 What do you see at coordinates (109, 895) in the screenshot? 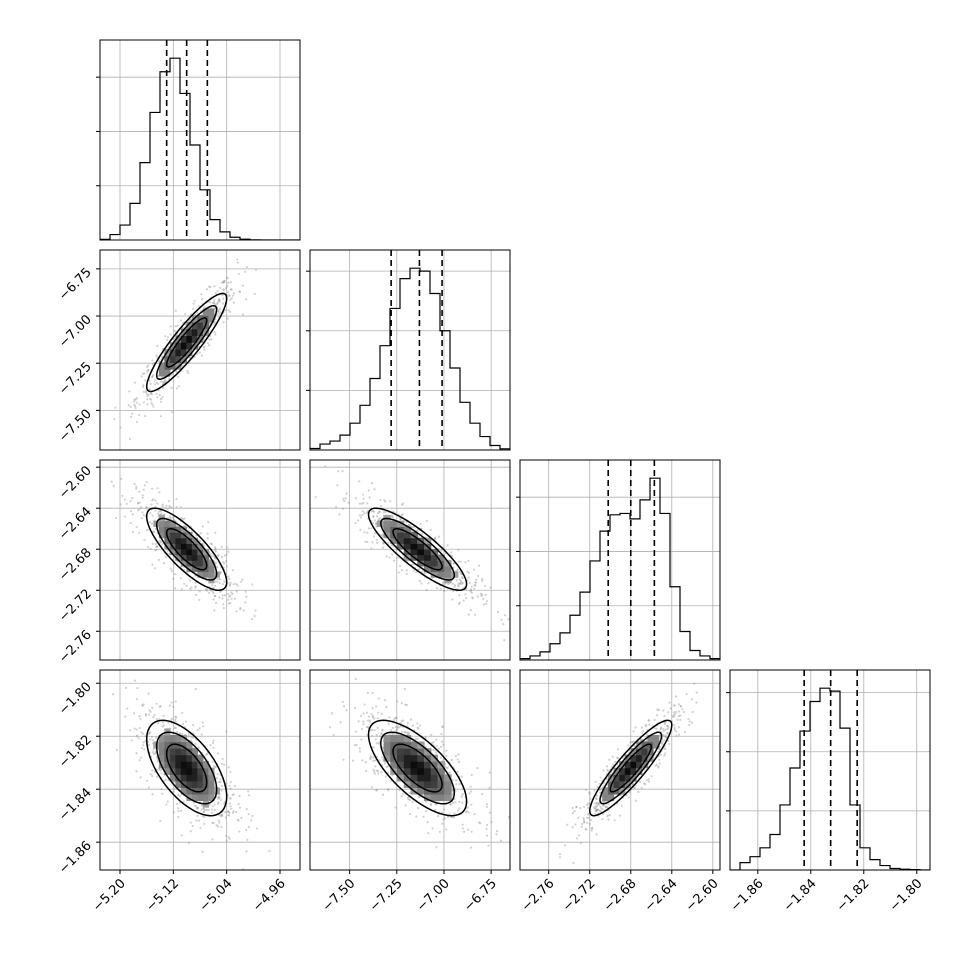
I see `x-tick-label: −5.20` at bounding box center [109, 895].